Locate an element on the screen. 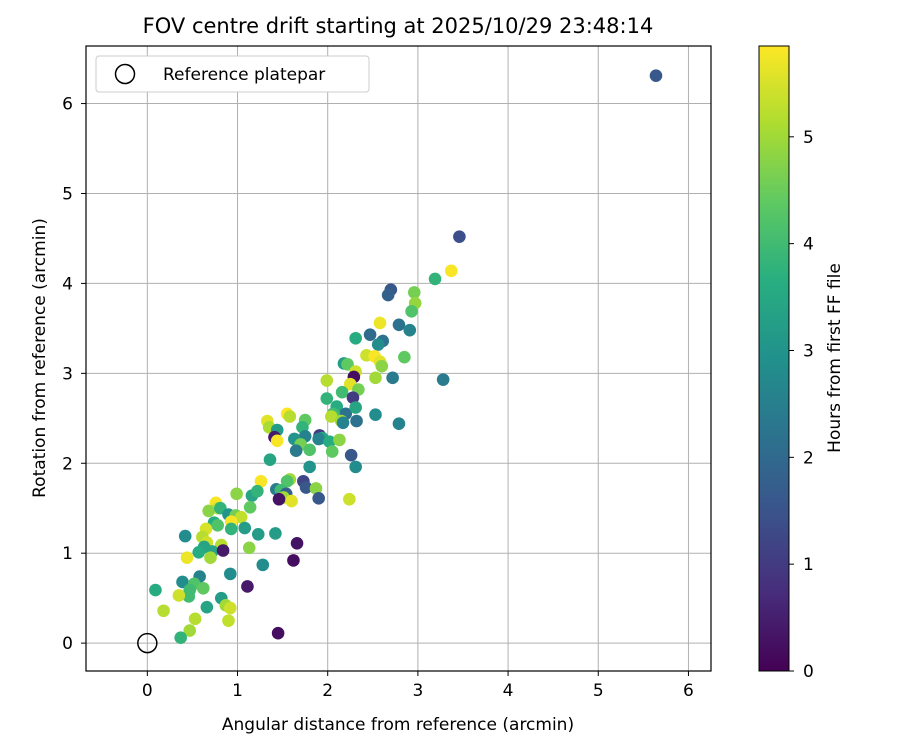  legend: Reference platepar is located at coordinates (232, 74).